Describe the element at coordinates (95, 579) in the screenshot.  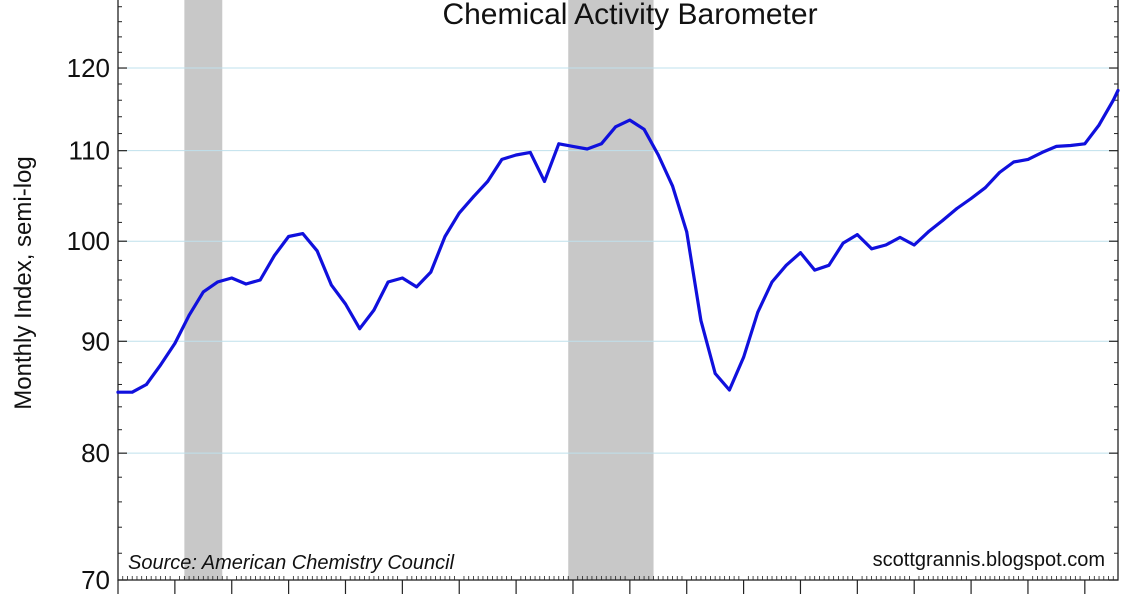
I see `y-tick-label: 70` at that location.